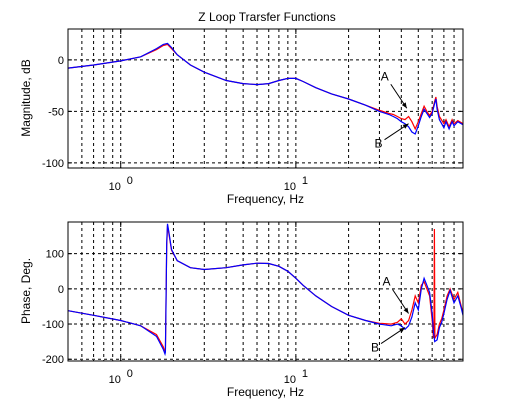 The height and width of the screenshot is (403, 513). Describe the element at coordinates (56, 112) in the screenshot. I see `mag-ytick-label: -50` at that location.